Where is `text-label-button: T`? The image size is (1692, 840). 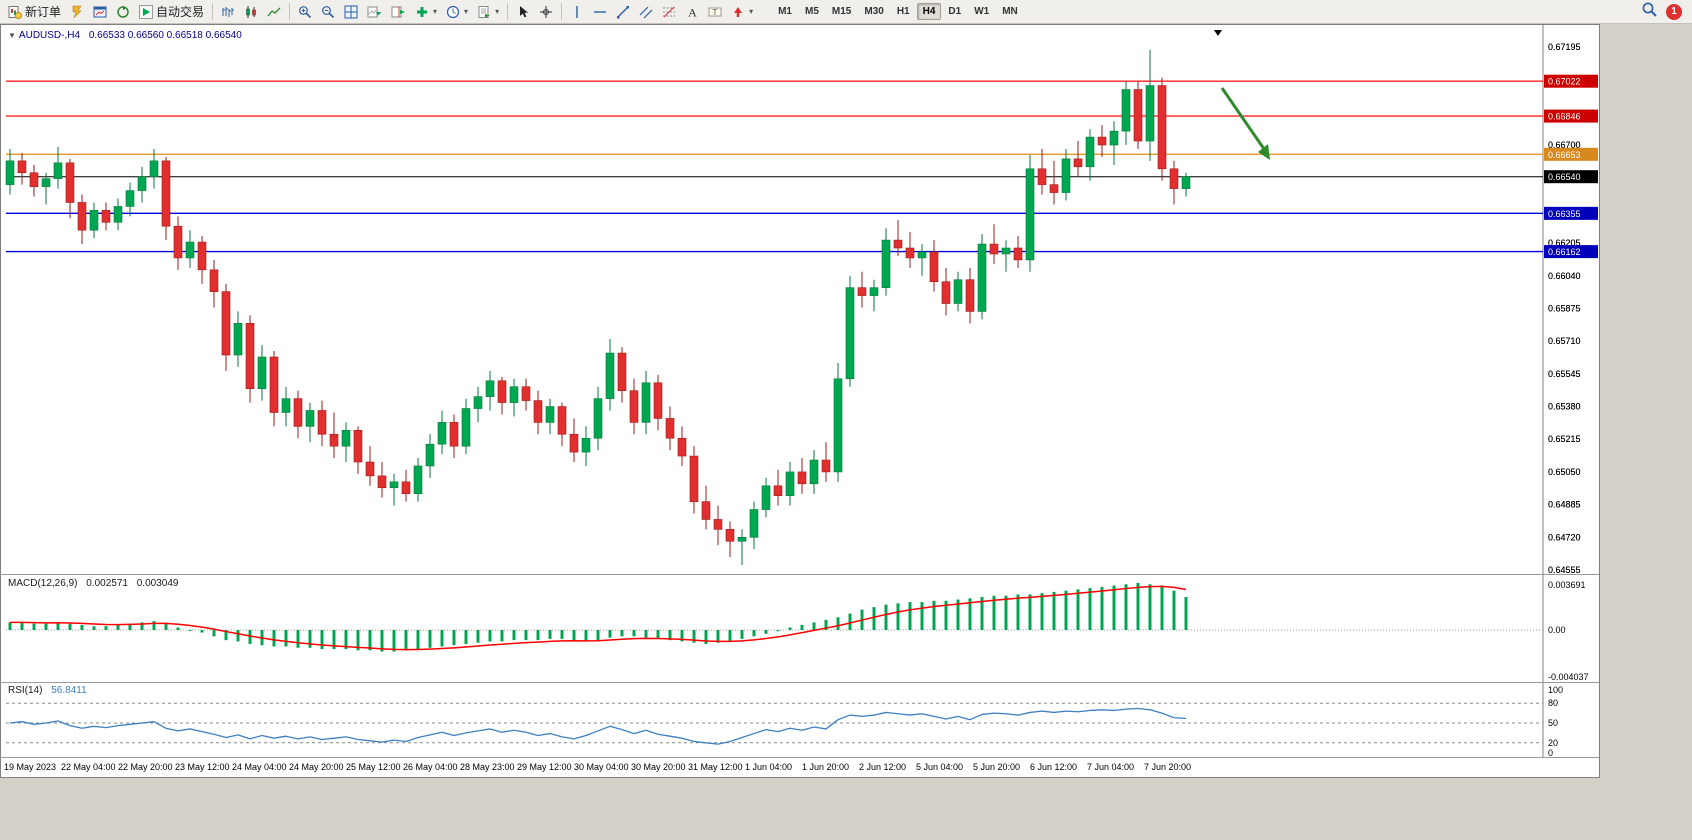
text-label-button: T is located at coordinates (715, 12).